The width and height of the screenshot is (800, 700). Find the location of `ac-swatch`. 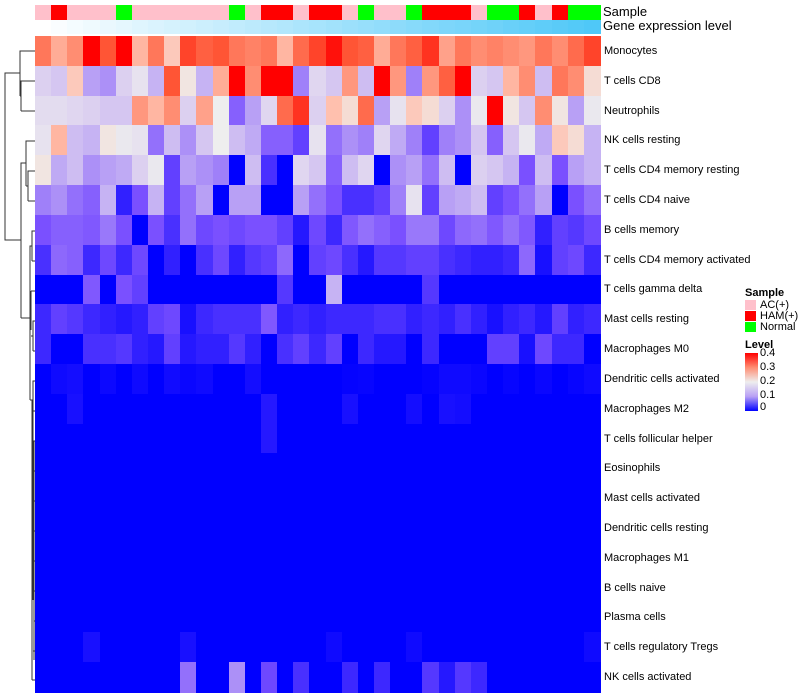

ac-swatch is located at coordinates (750, 304).